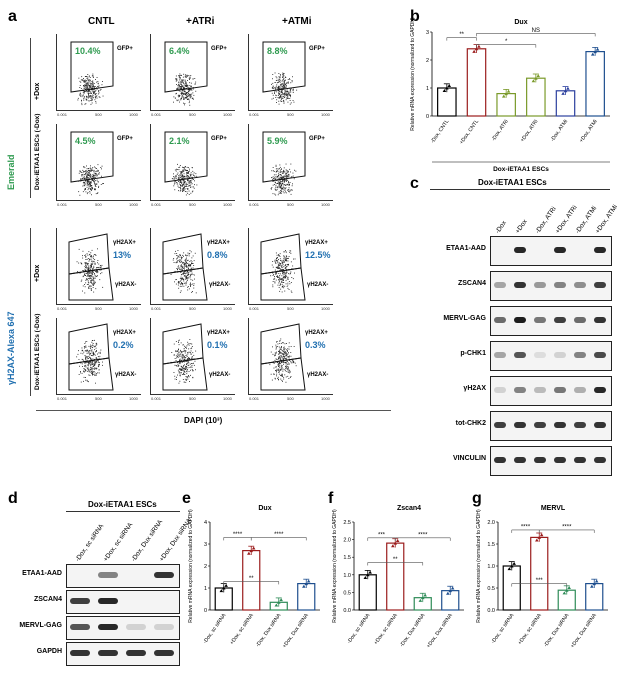  I want to click on flow-gate-negative, so click(283, 374).